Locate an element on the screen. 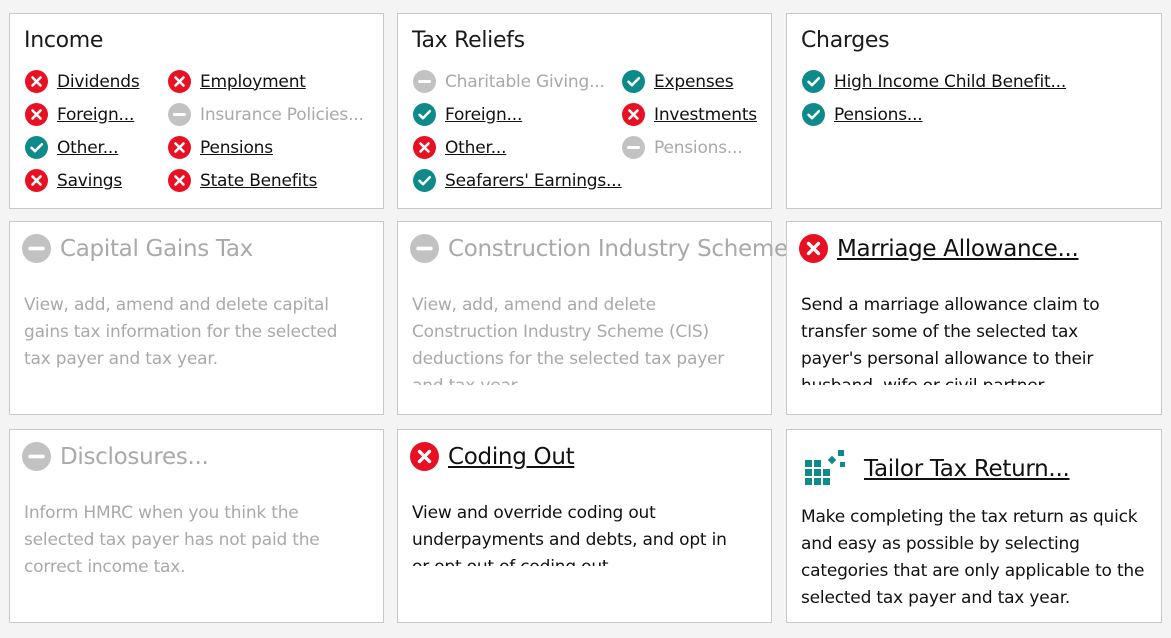  cis-header: Construction Industry Scheme is located at coordinates (599, 248).